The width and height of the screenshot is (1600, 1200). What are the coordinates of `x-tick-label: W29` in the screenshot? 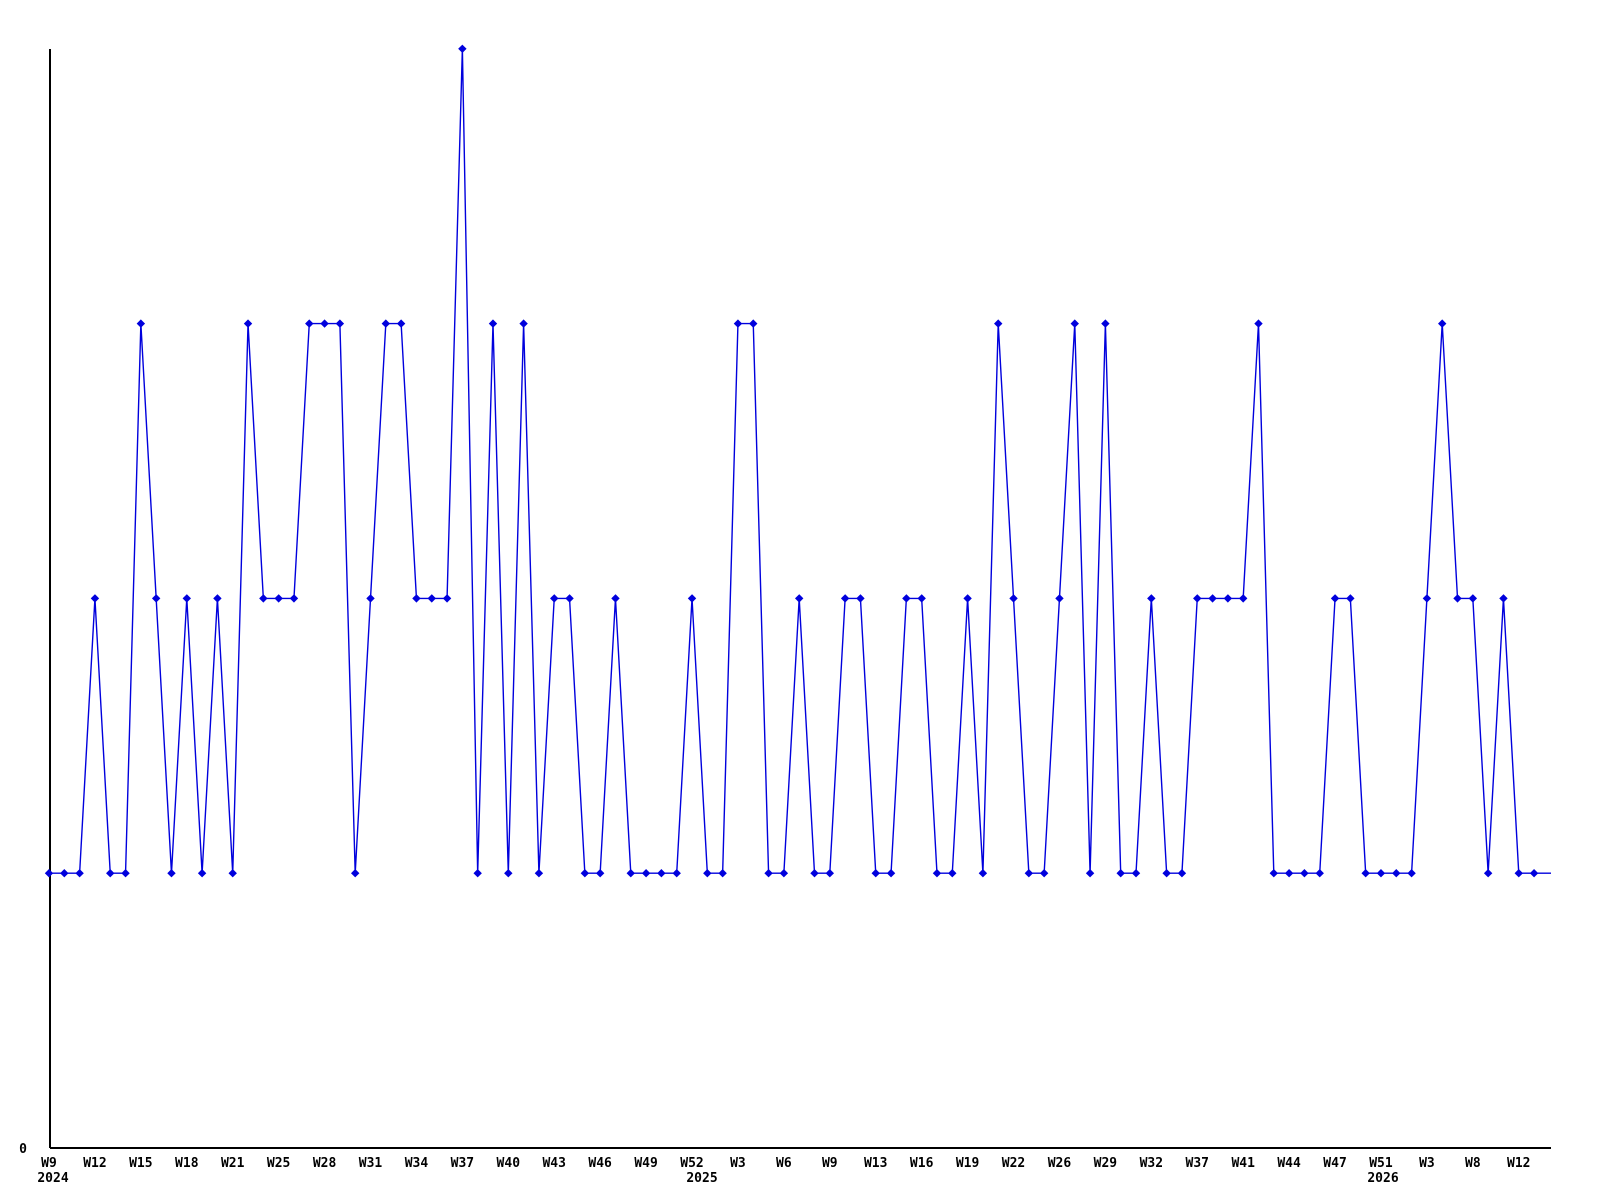 It's located at (1105, 1163).